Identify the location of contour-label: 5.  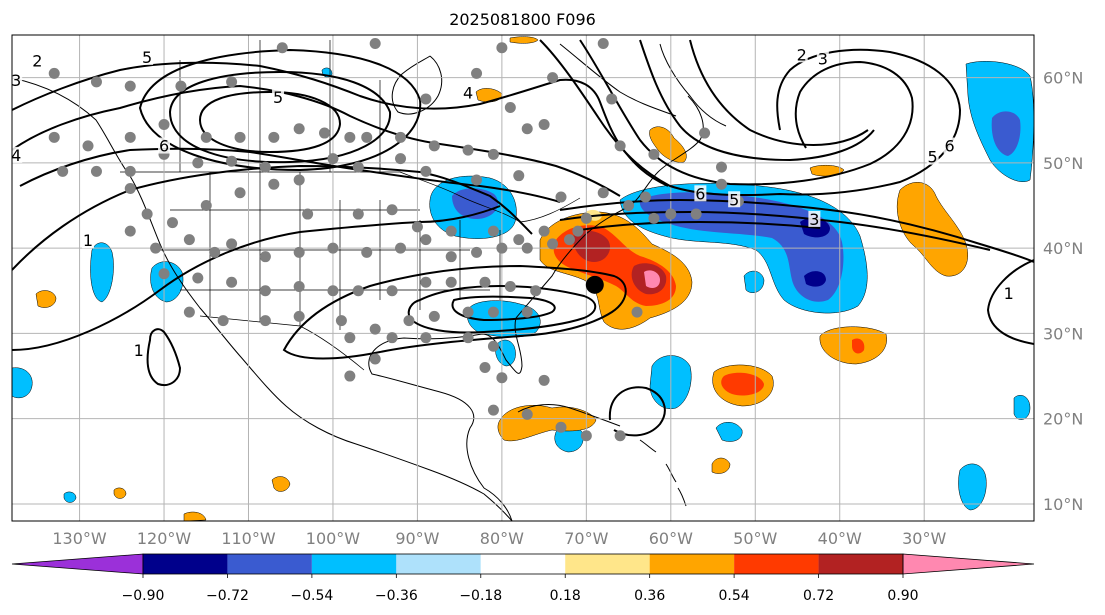
(933, 157).